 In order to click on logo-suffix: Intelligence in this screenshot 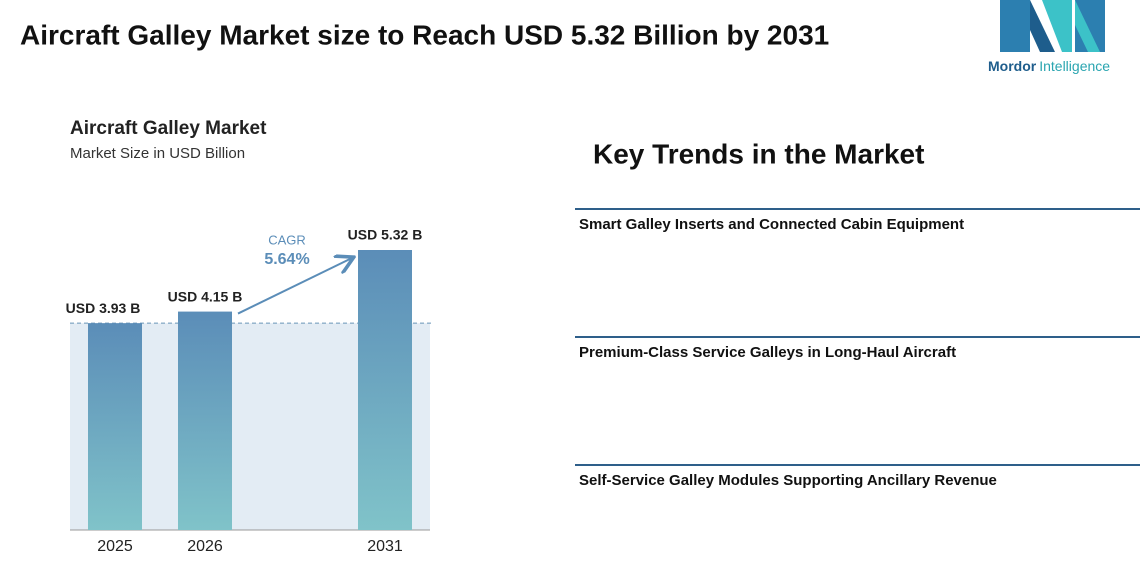, I will do `click(1074, 66)`.